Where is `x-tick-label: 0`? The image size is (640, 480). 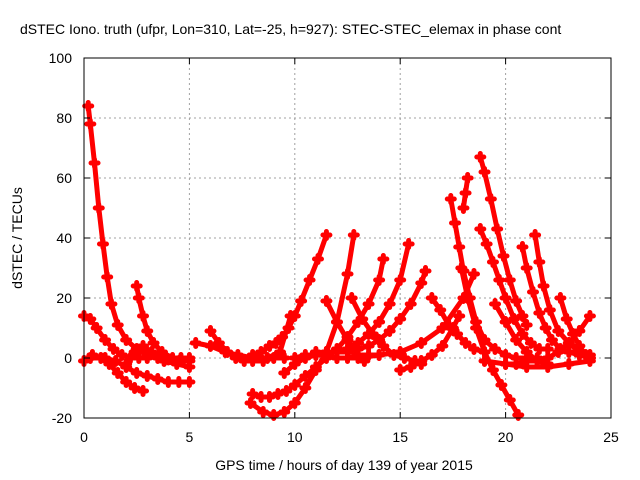
x-tick-label: 0 is located at coordinates (84, 437).